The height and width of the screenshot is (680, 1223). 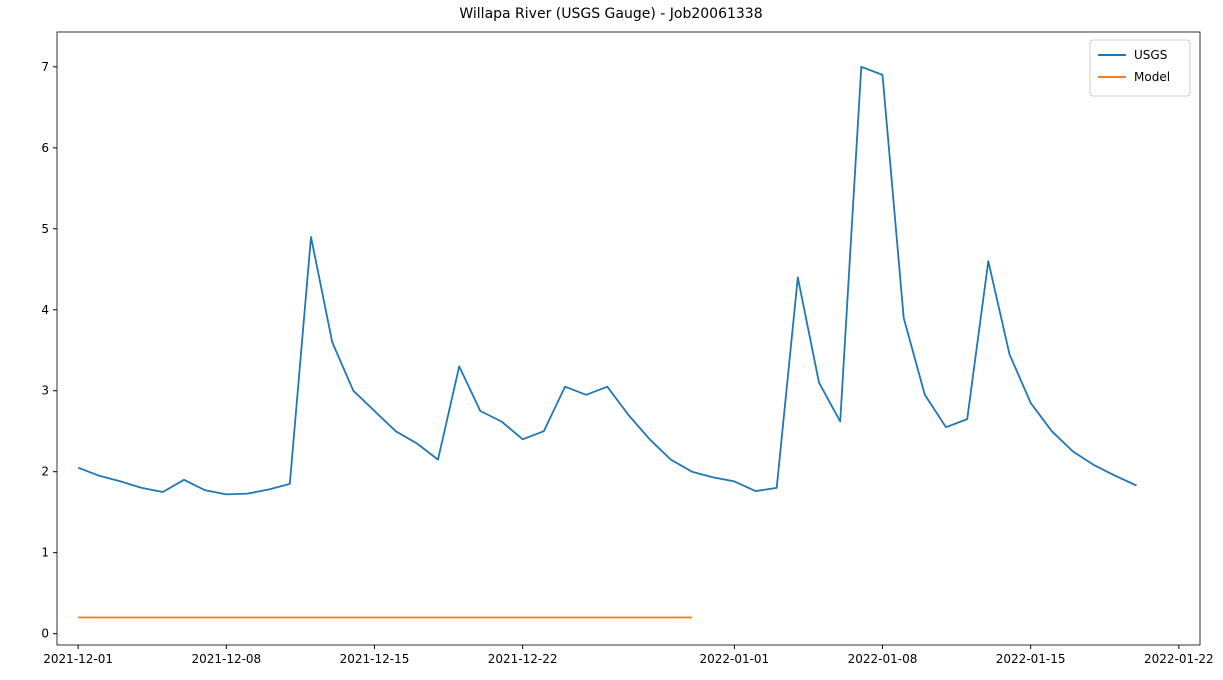 I want to click on y-tick-label: 3, so click(x=45, y=391).